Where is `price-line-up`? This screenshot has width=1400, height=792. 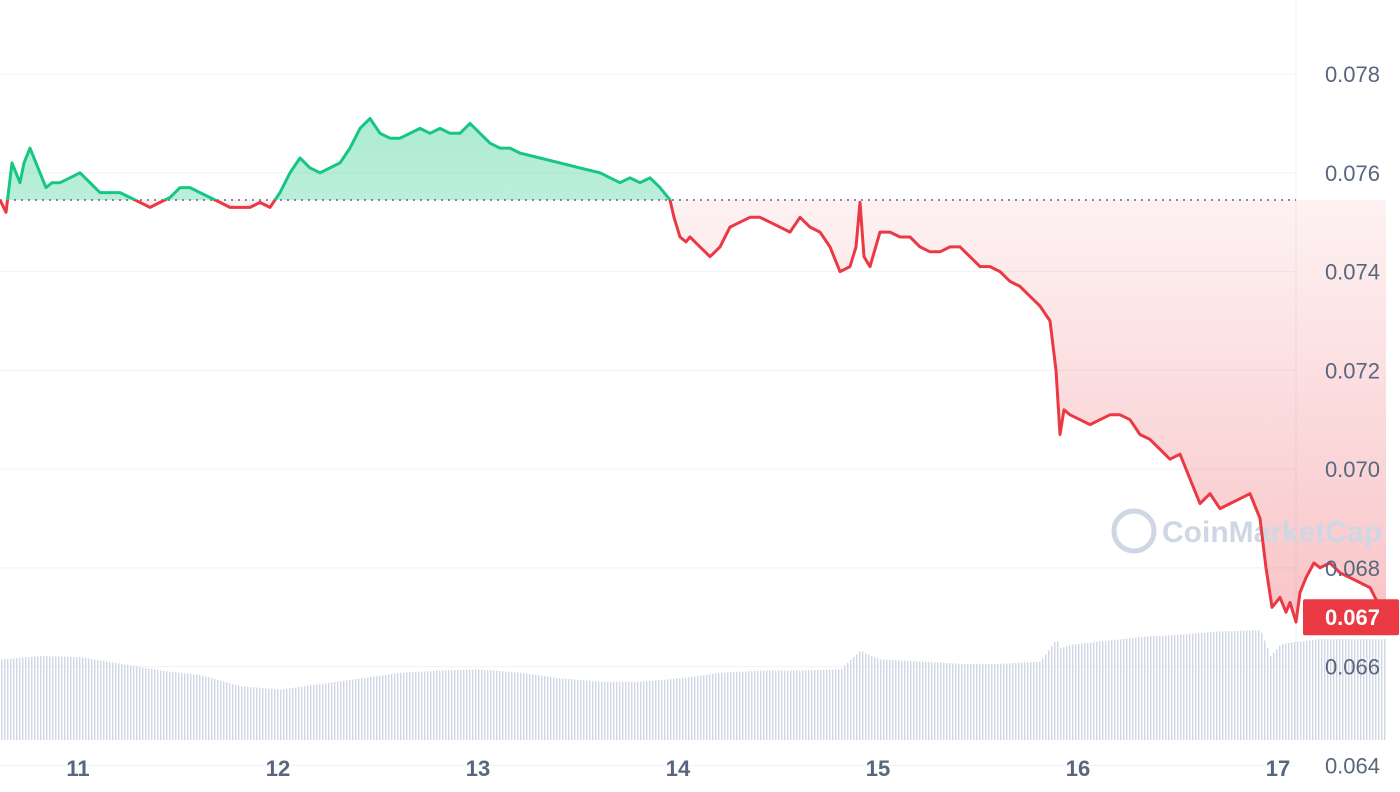
price-line-up is located at coordinates (336, 158).